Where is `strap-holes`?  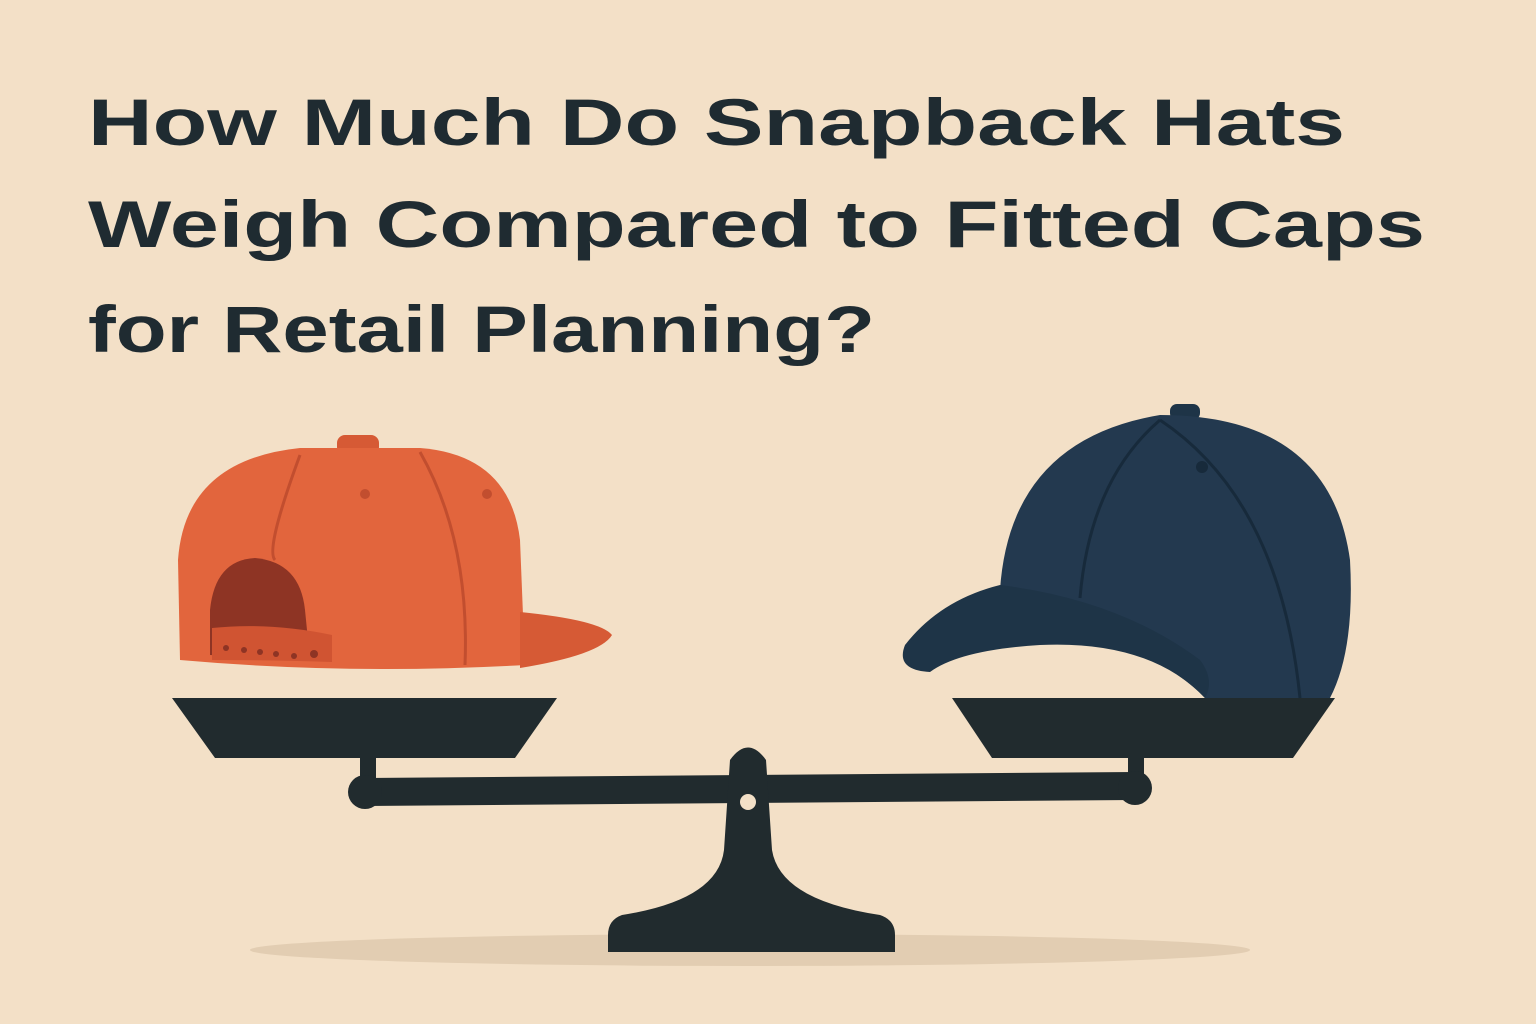
strap-holes is located at coordinates (270, 652).